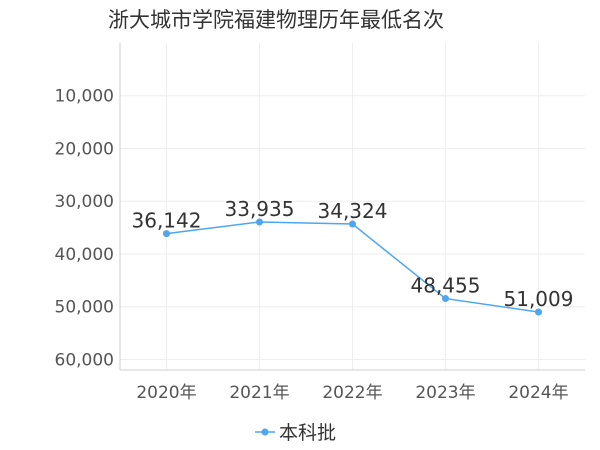 The width and height of the screenshot is (600, 450). I want to click on y-tick-label: 30,000, so click(84, 202).